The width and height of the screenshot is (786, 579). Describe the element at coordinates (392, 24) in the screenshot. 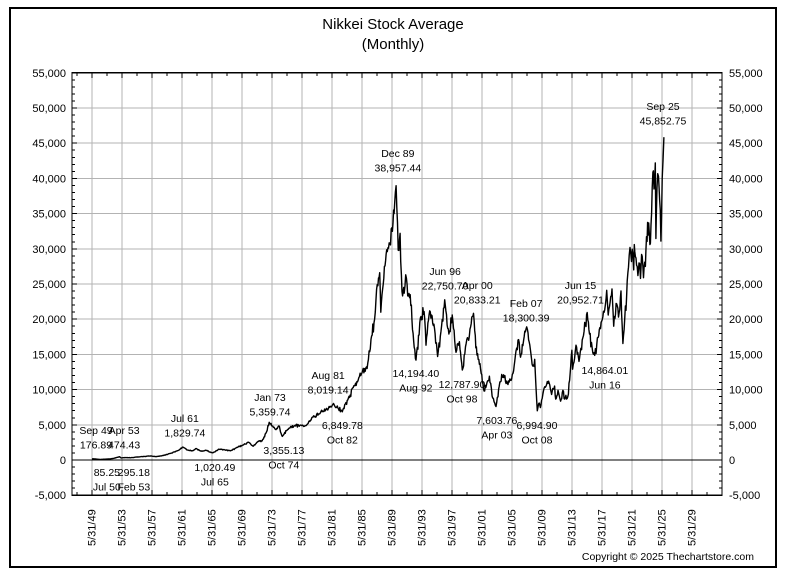

I see `chart-title: Nikkei Stock Average` at that location.